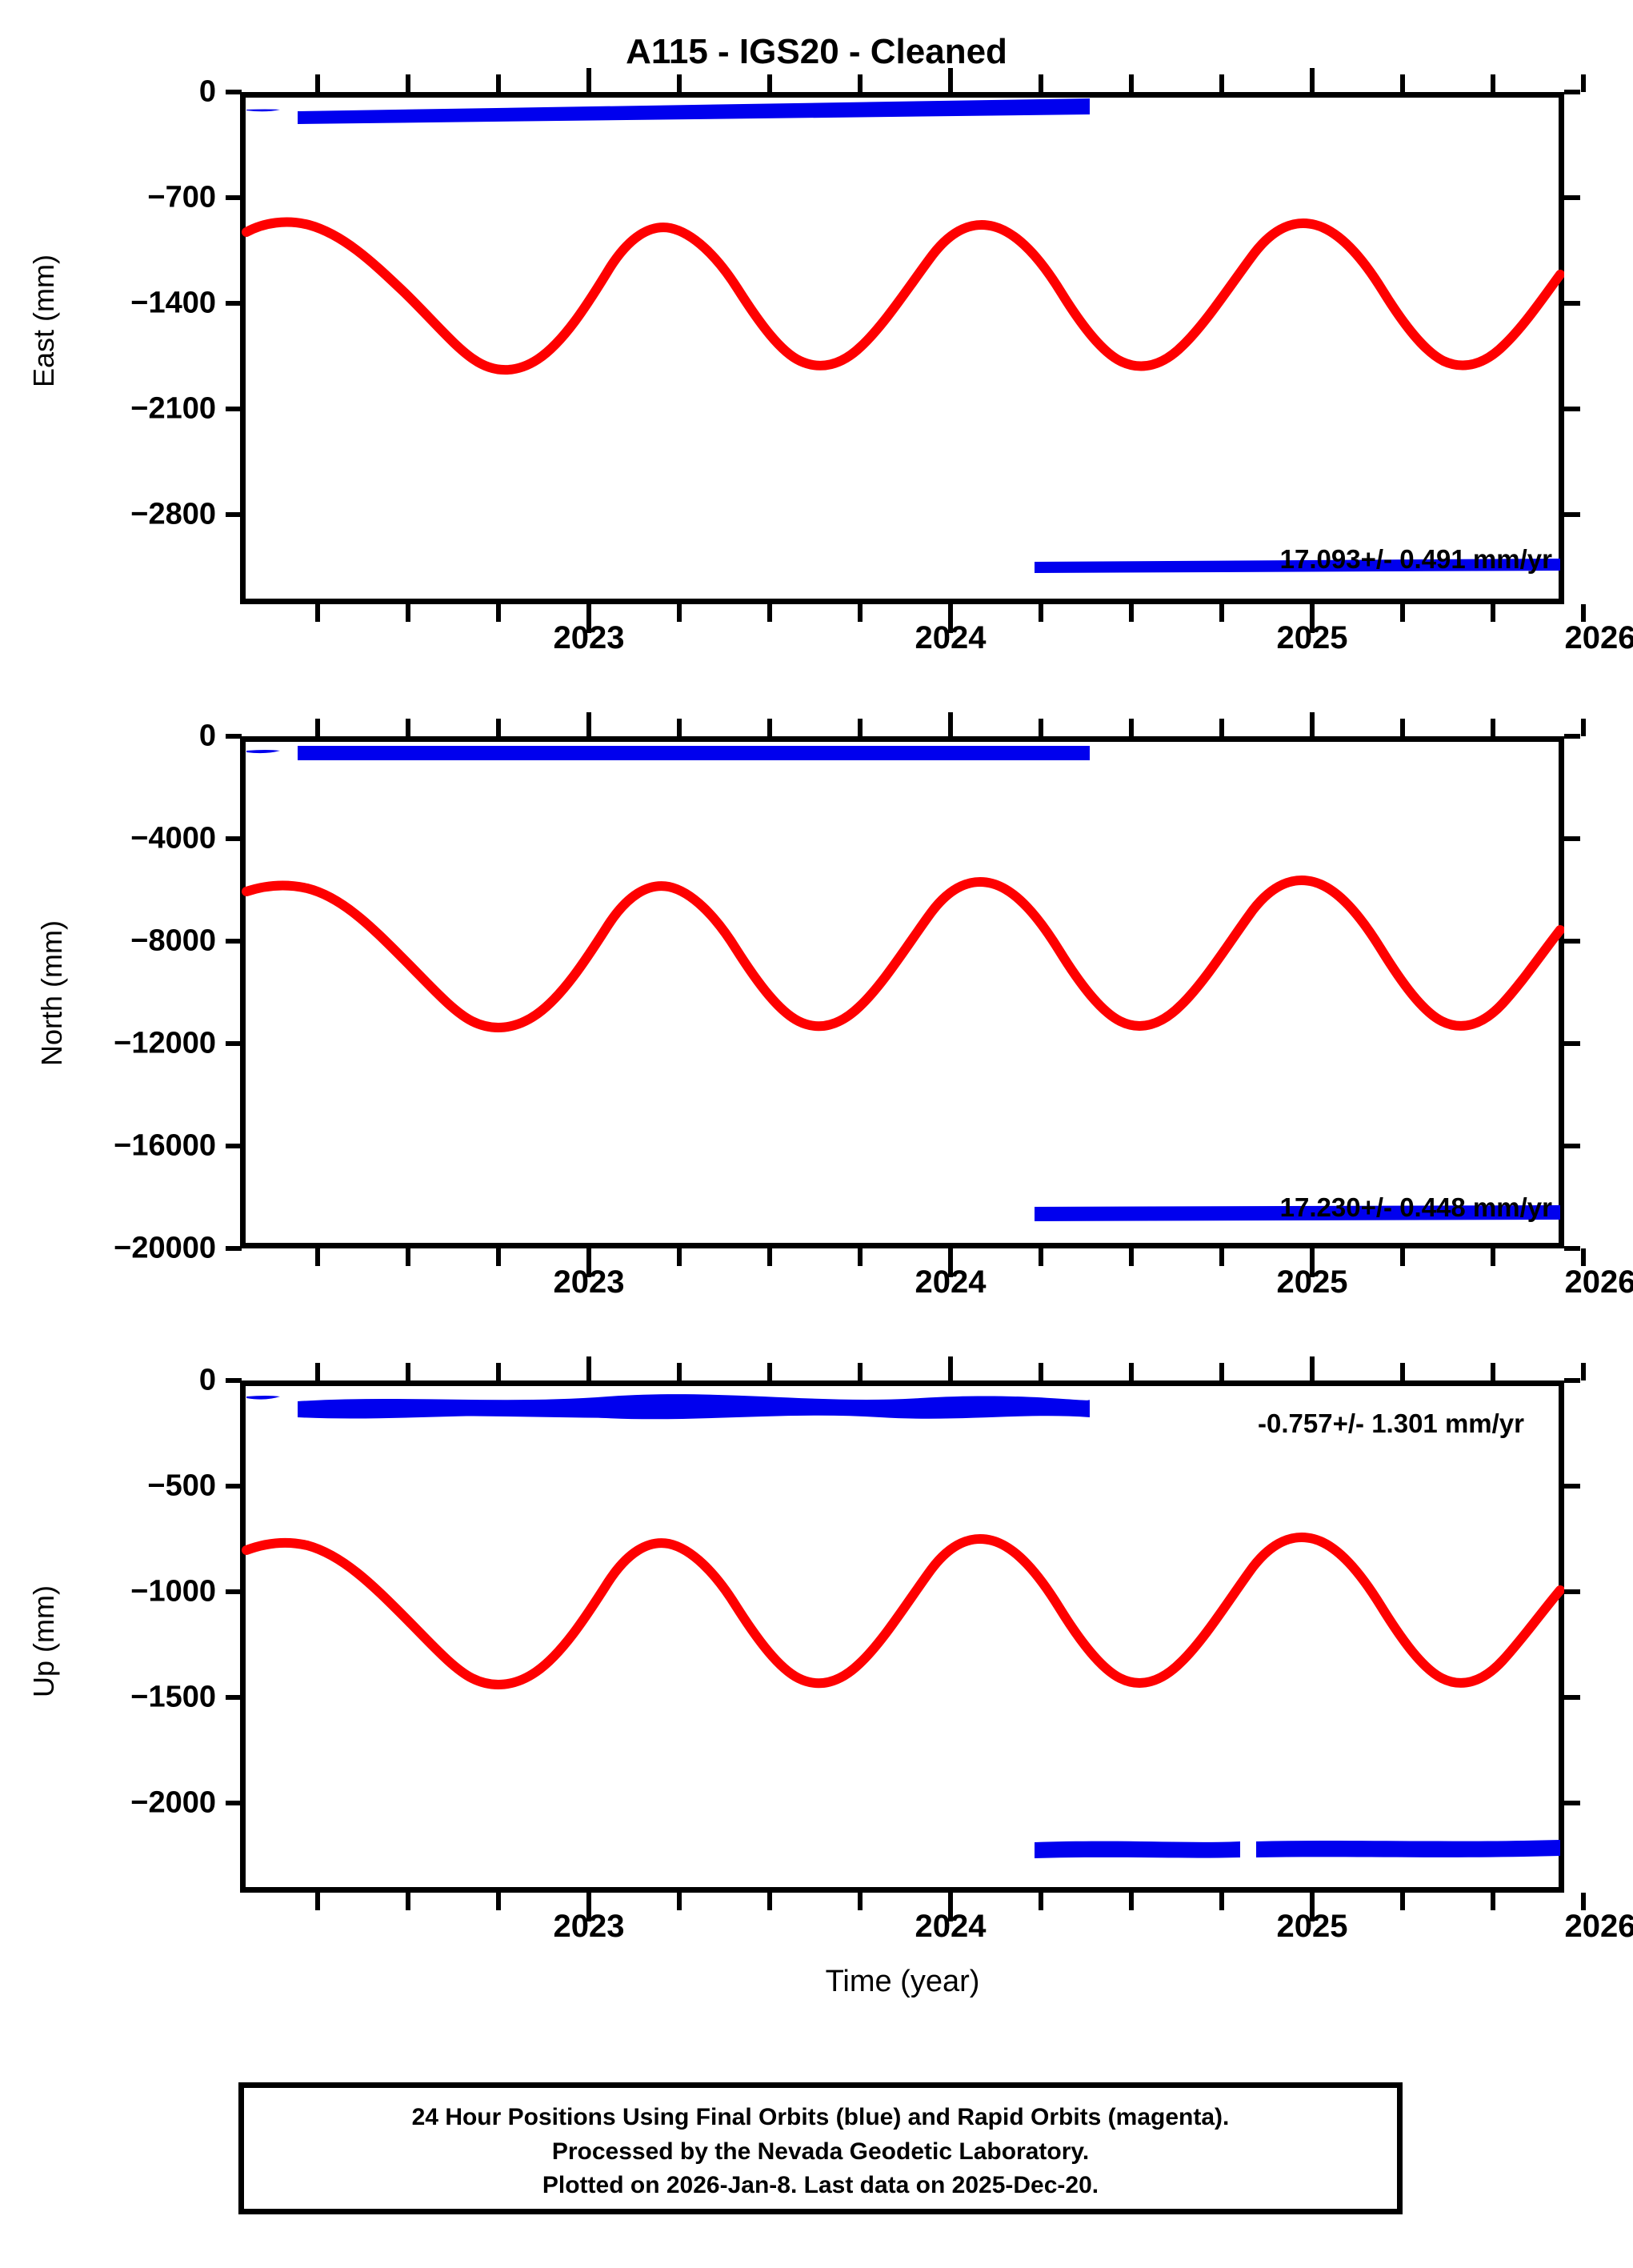 This screenshot has width=1633, height=2268. What do you see at coordinates (903, 953) in the screenshot?
I see `north-seasonal-model-curve` at bounding box center [903, 953].